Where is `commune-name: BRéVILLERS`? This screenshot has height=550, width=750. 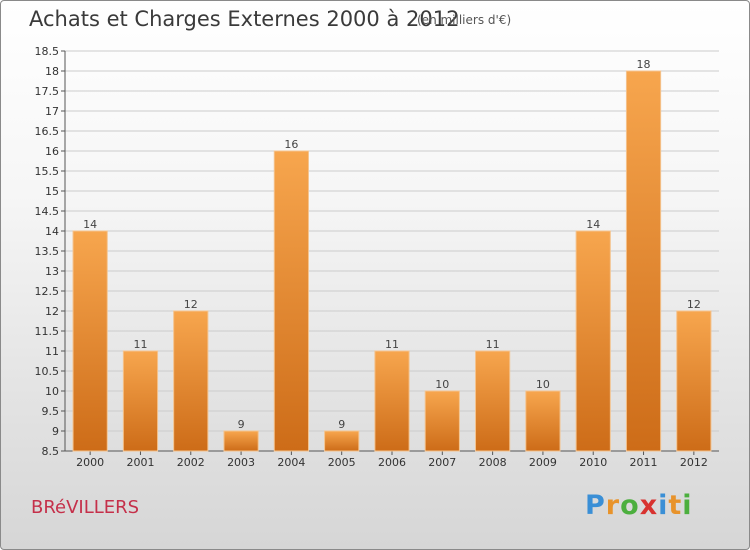 commune-name: BRéVILLERS is located at coordinates (85, 507).